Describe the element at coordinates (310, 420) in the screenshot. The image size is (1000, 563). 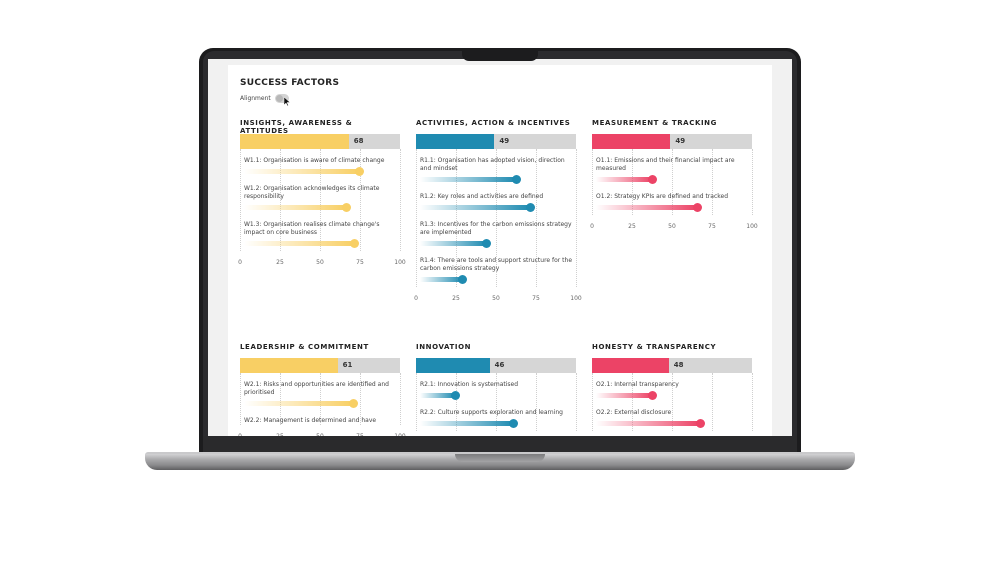
I see `factor-item-label: W2.2: Management is determined and have` at that location.